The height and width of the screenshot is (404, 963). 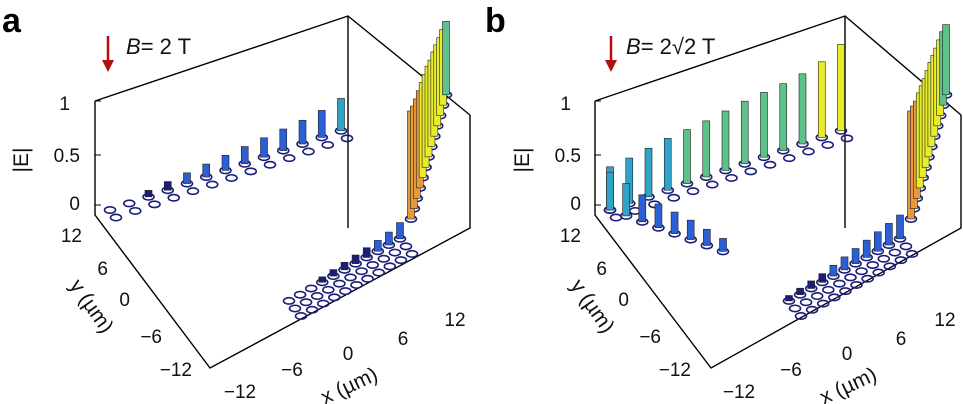 I want to click on x-ticks-b: −12 −6 0 6 12, so click(x=839, y=356).